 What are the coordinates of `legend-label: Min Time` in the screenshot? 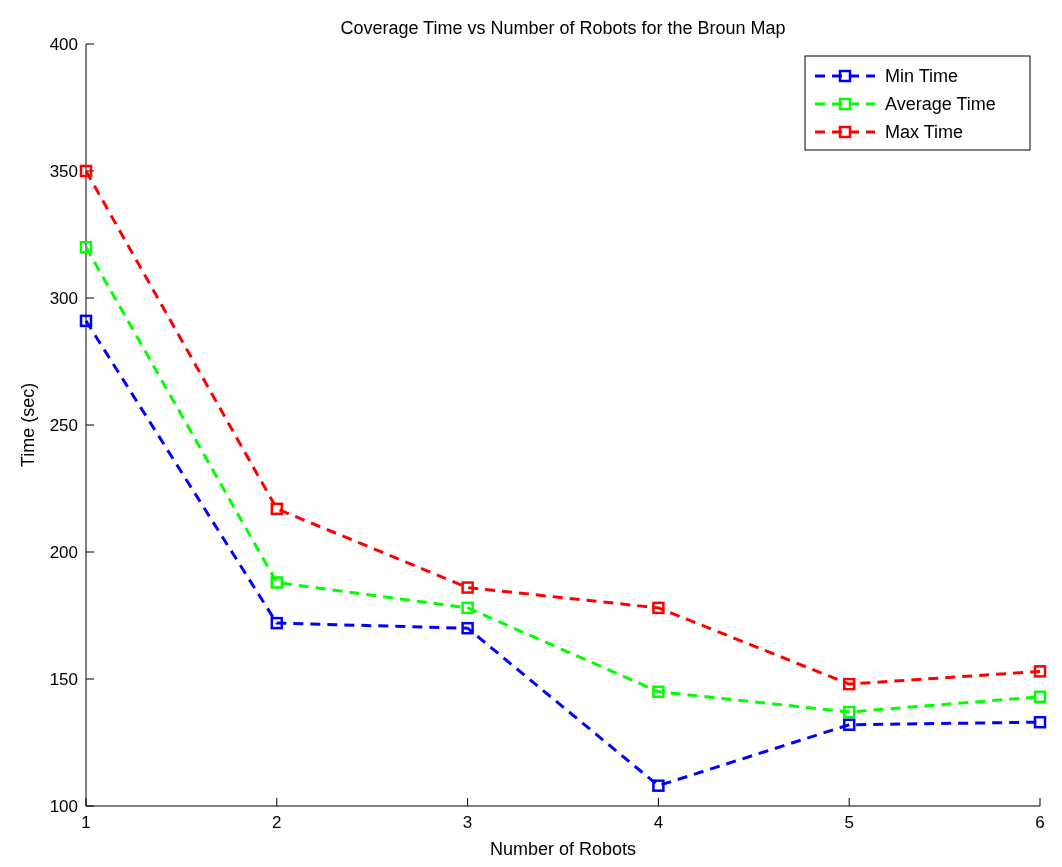 It's located at (922, 76).